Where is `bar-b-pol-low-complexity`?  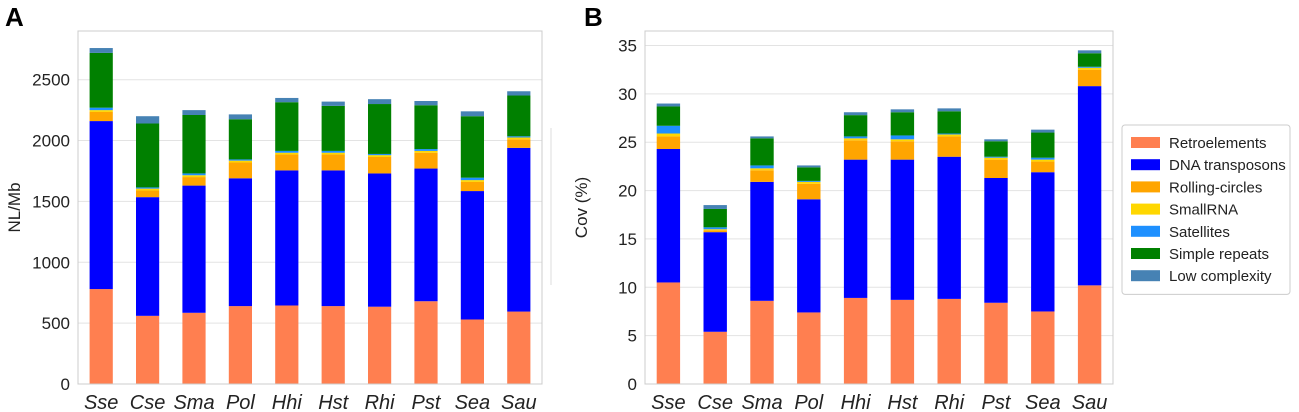 bar-b-pol-low-complexity is located at coordinates (809, 166).